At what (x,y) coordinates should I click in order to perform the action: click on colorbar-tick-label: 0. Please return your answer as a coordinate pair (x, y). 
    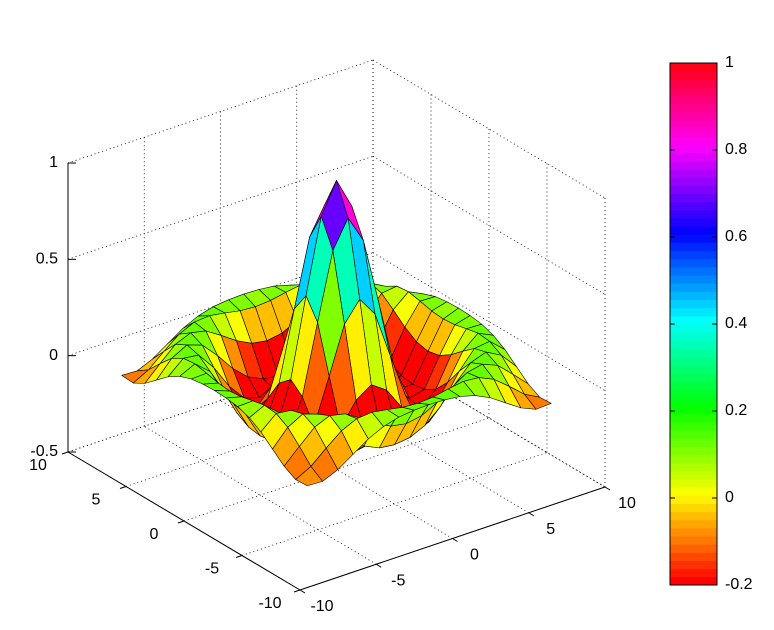
    Looking at the image, I should click on (729, 497).